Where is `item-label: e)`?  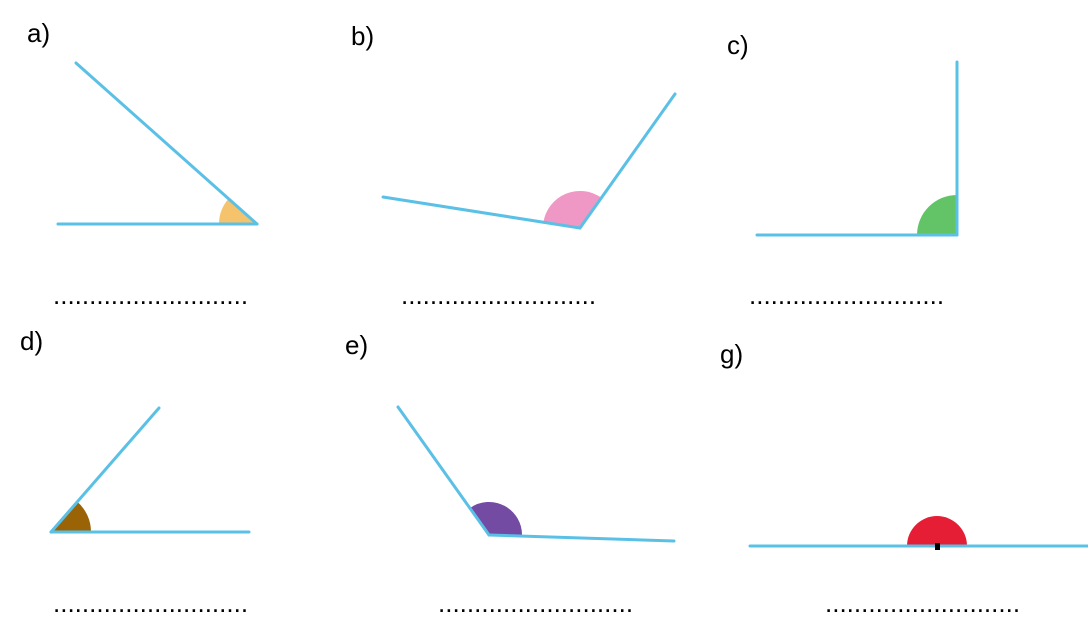 item-label: e) is located at coordinates (356, 345).